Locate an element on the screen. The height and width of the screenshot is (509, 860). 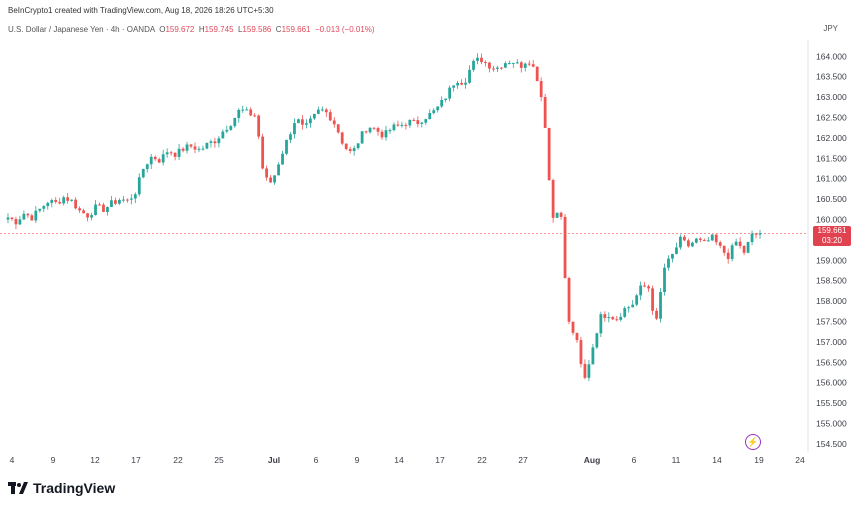
price-tick-label: 162.000 is located at coordinates (831, 138).